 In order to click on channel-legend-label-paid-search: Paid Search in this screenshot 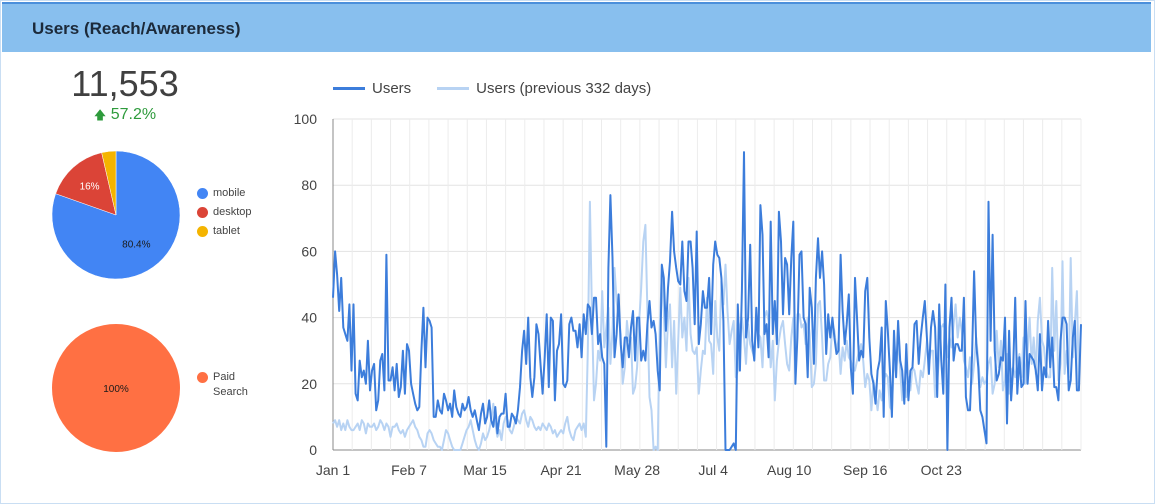, I will do `click(230, 384)`.